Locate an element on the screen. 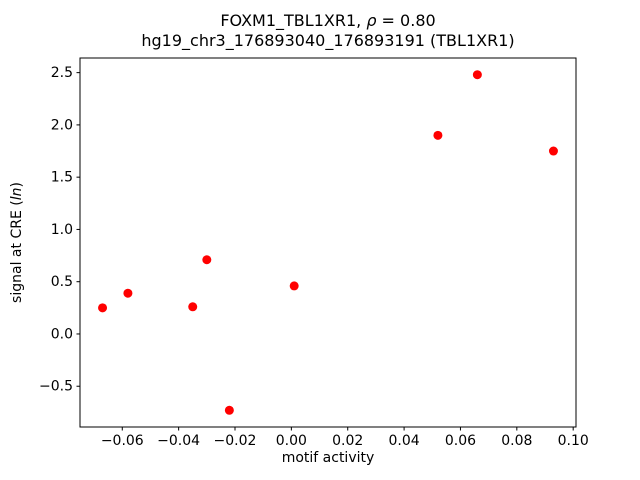  y-axis-label-prefix: signal at CRE ( is located at coordinates (17, 251).